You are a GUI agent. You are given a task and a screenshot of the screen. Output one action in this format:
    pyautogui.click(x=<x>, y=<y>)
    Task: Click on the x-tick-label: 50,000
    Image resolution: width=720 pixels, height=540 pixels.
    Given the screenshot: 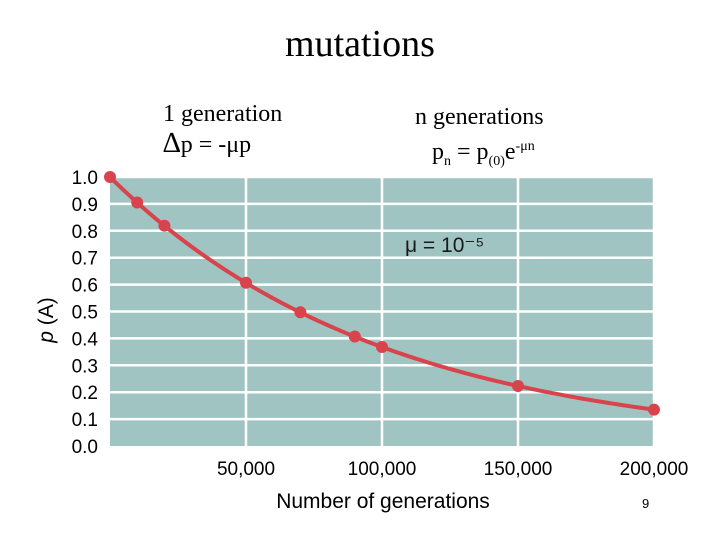 What is the action you would take?
    pyautogui.click(x=246, y=469)
    